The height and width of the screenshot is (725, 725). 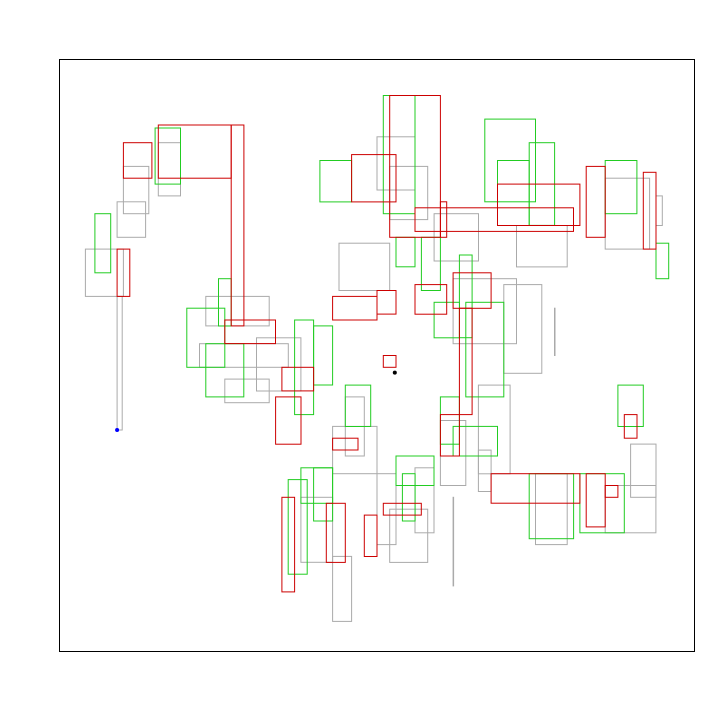 What do you see at coordinates (117, 430) in the screenshot?
I see `start-point-marker` at bounding box center [117, 430].